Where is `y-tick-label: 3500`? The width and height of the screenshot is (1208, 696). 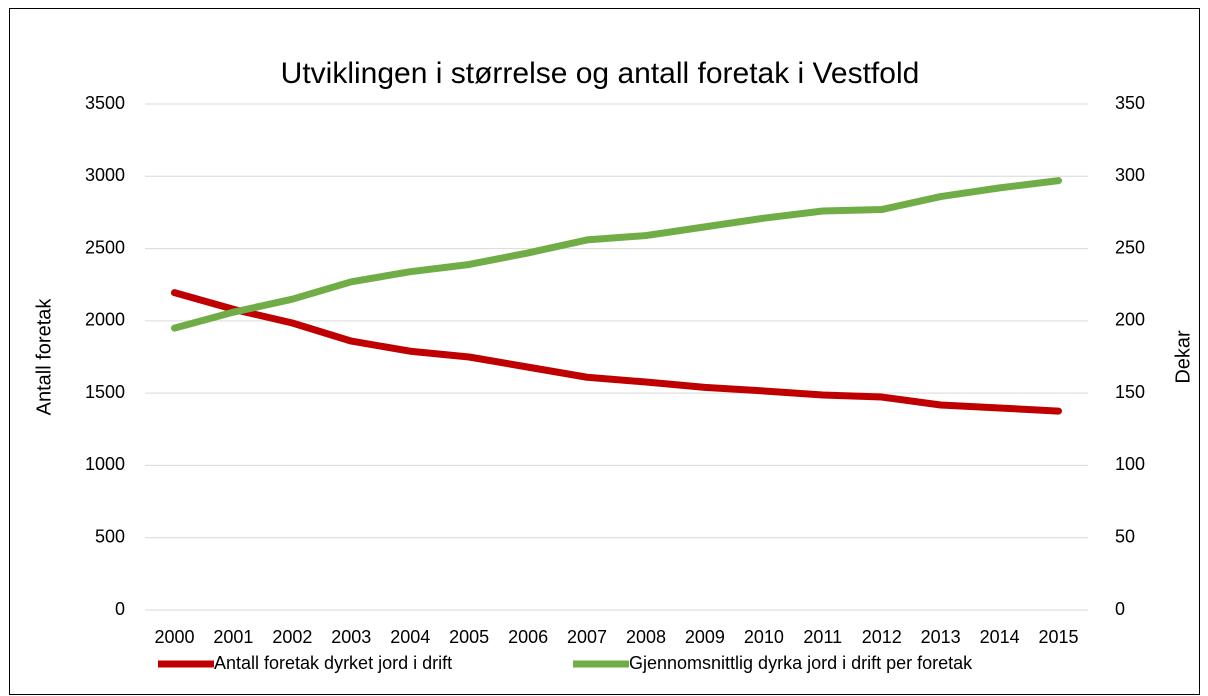 y-tick-label: 3500 is located at coordinates (105, 103).